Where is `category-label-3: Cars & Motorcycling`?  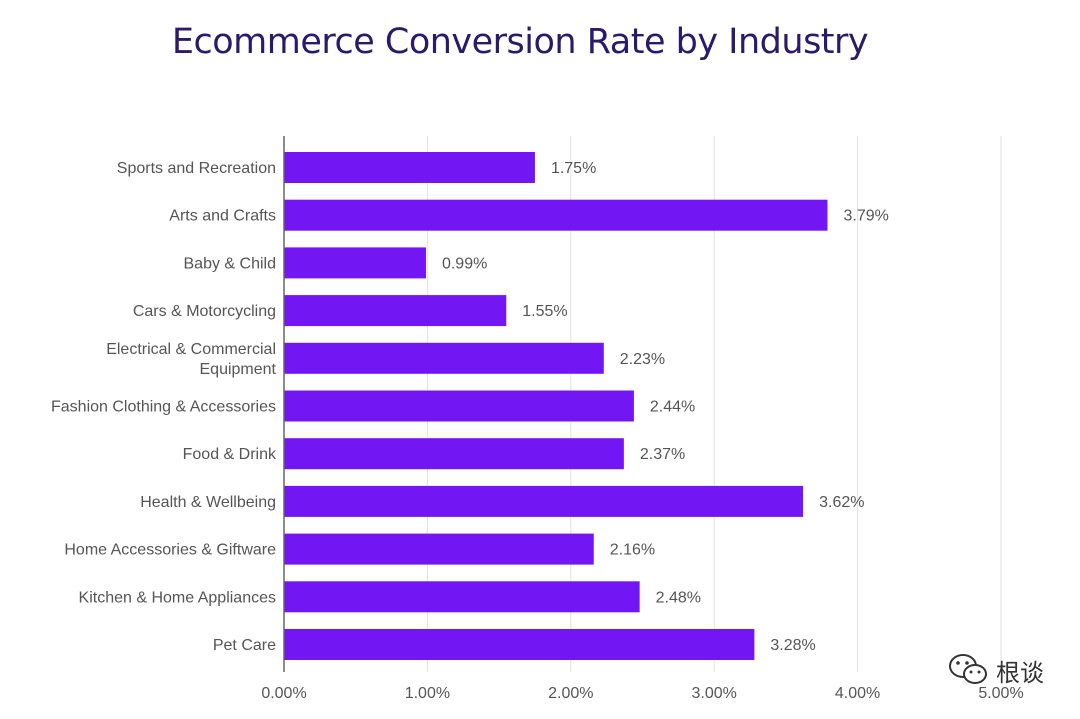 category-label-3: Cars & Motorcycling is located at coordinates (204, 311).